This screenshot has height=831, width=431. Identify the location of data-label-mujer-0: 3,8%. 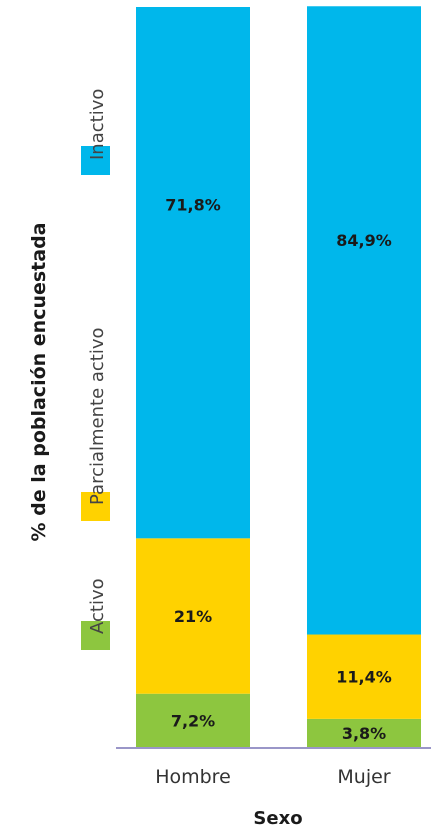
(364, 733).